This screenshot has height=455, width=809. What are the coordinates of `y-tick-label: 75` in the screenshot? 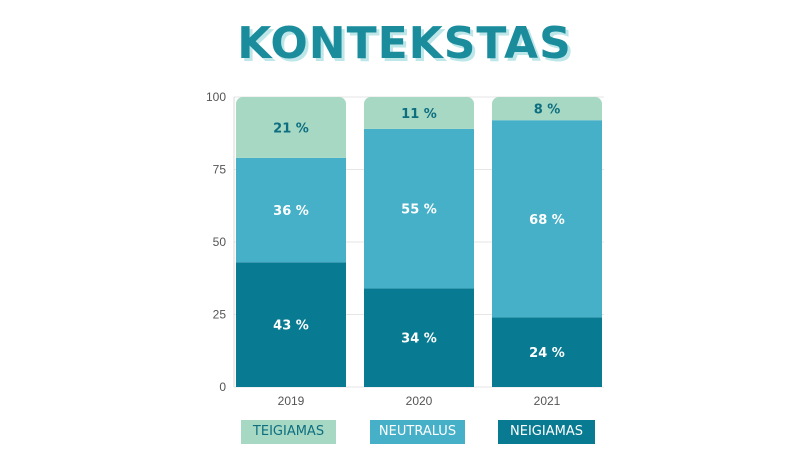 It's located at (220, 170).